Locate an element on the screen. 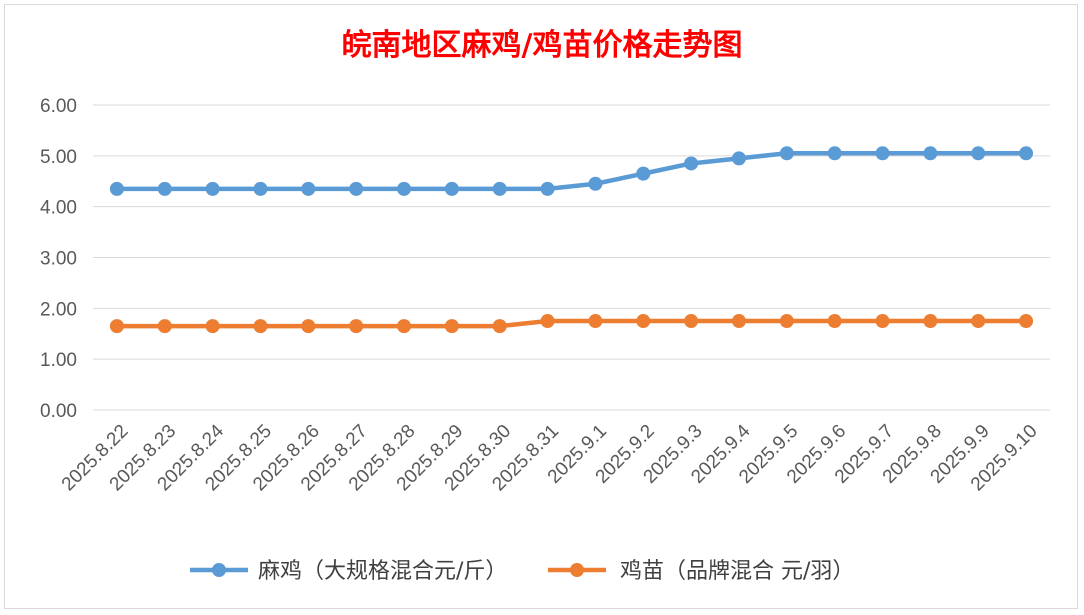  y-tick-label: 6.00 is located at coordinates (58, 106).